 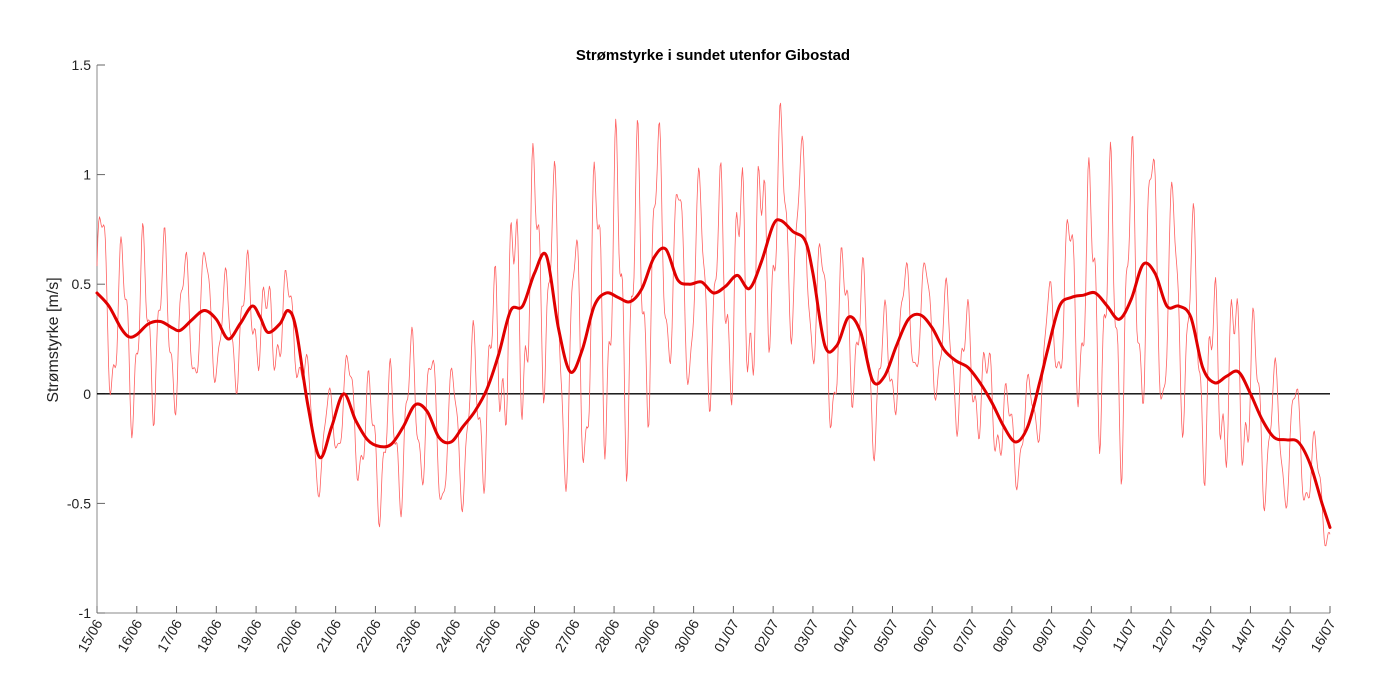 I want to click on chart-title: Strømstyrke i sundet utenfor Gibostad, so click(x=713, y=55).